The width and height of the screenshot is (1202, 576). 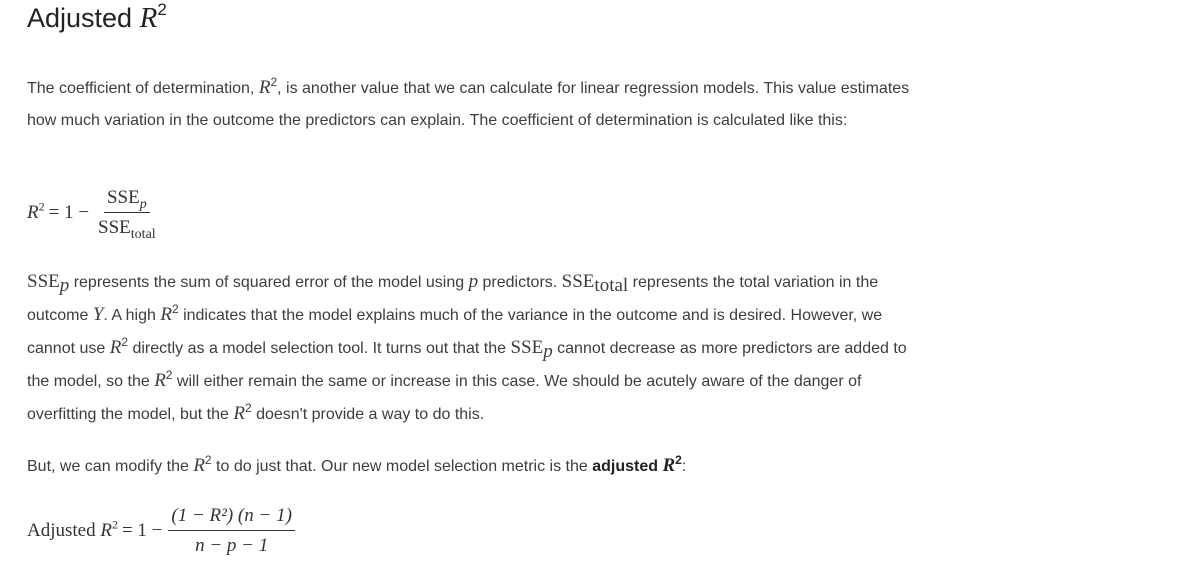 I want to click on r-squared-formula: R2 = 1 − SSEp SSEtotal, so click(x=93, y=214).